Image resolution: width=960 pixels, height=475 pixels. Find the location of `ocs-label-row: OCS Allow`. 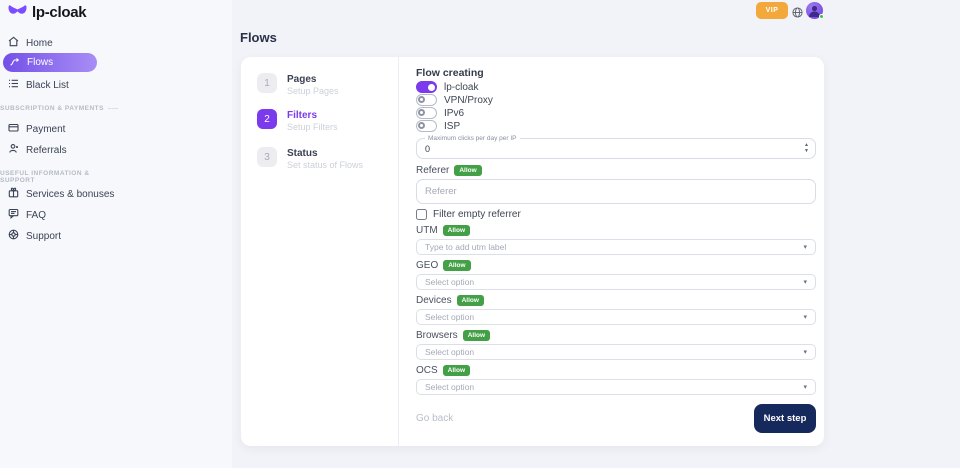

ocs-label-row: OCS Allow is located at coordinates (616, 370).